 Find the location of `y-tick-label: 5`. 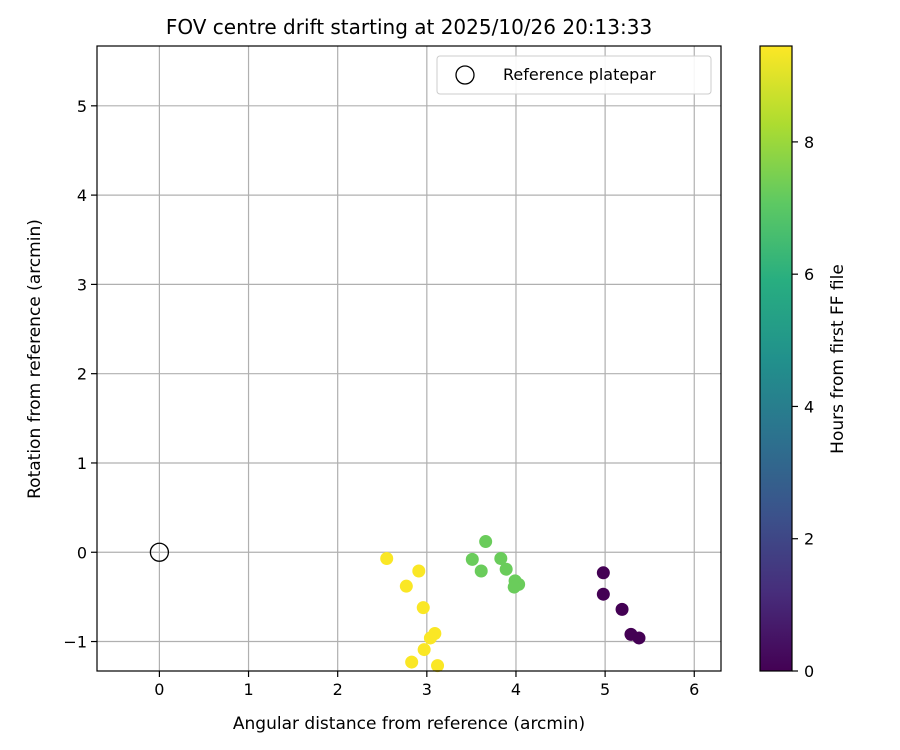

y-tick-label: 5 is located at coordinates (82, 106).